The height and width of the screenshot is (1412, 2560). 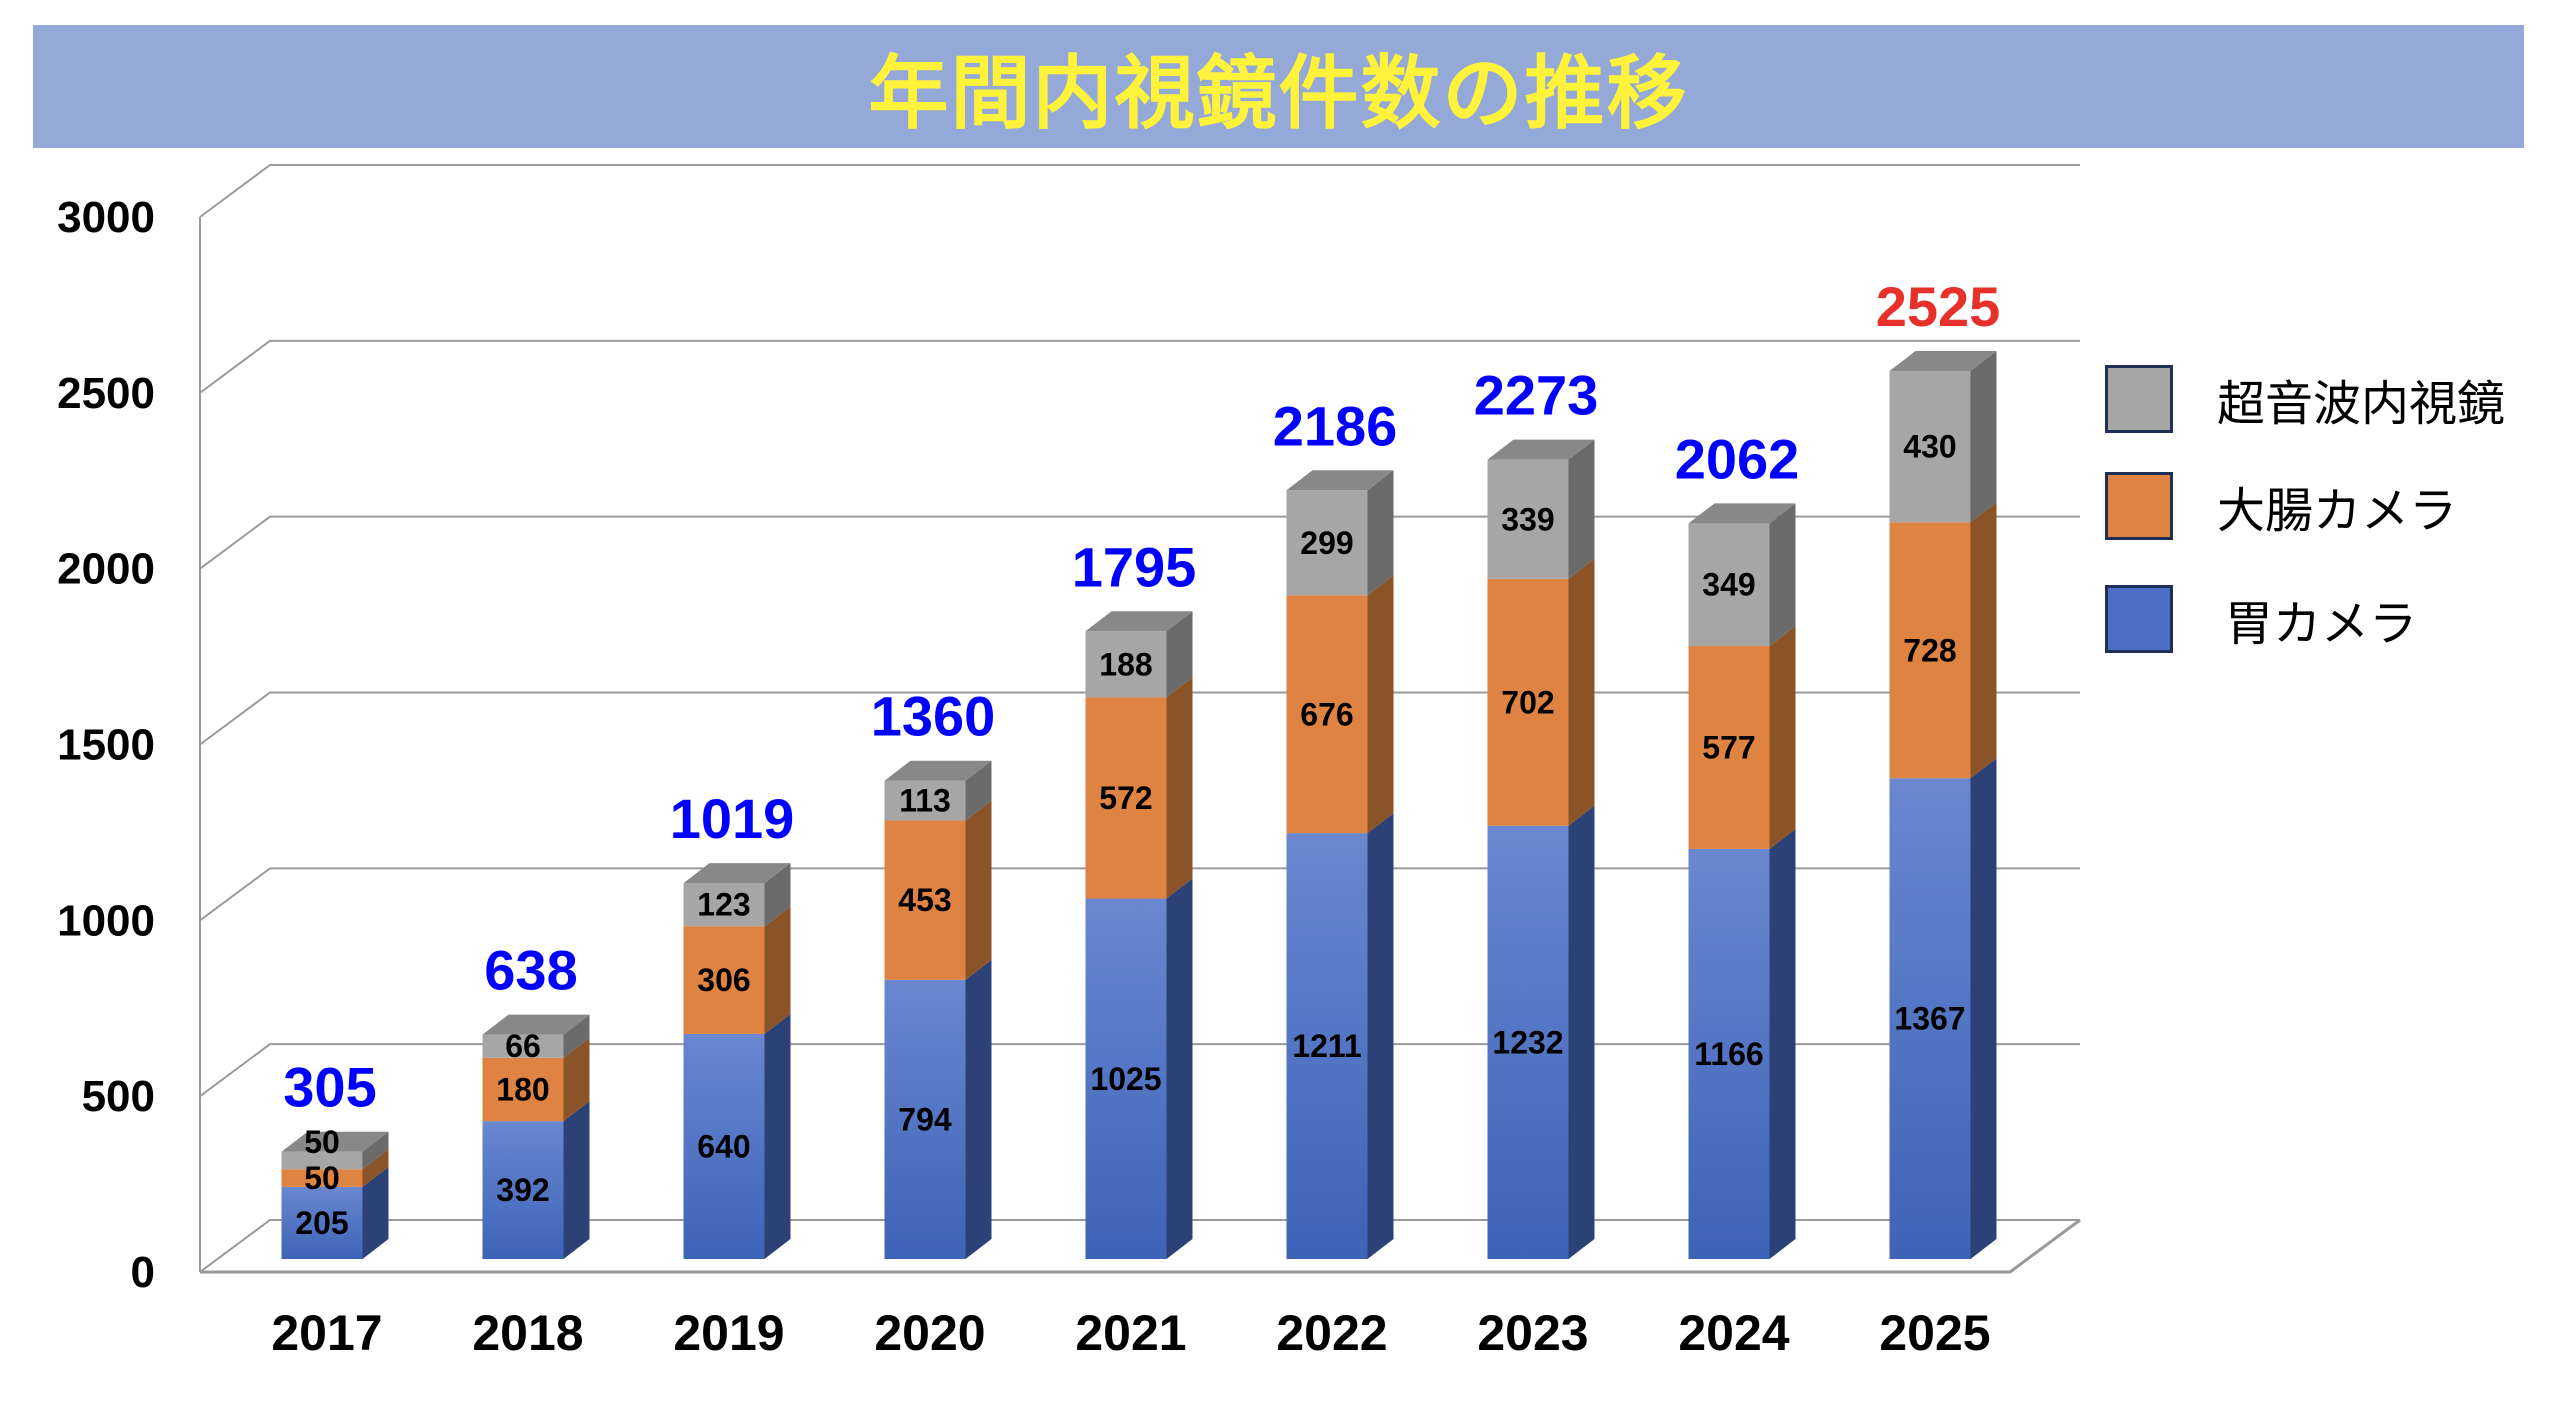 I want to click on x-tick-label: 2022, so click(x=1331, y=1333).